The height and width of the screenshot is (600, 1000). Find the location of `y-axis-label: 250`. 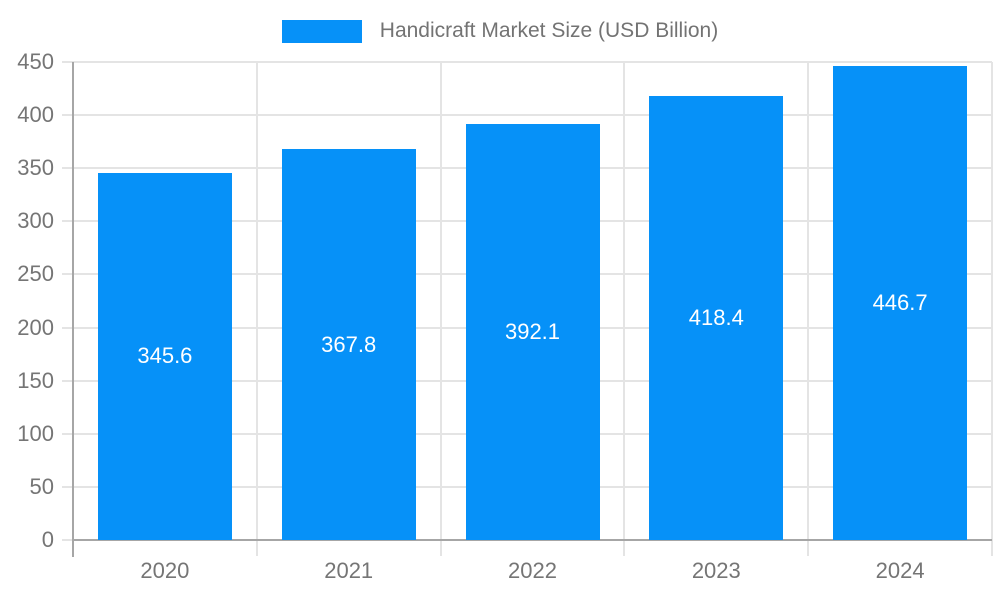

y-axis-label: 250 is located at coordinates (35, 274).